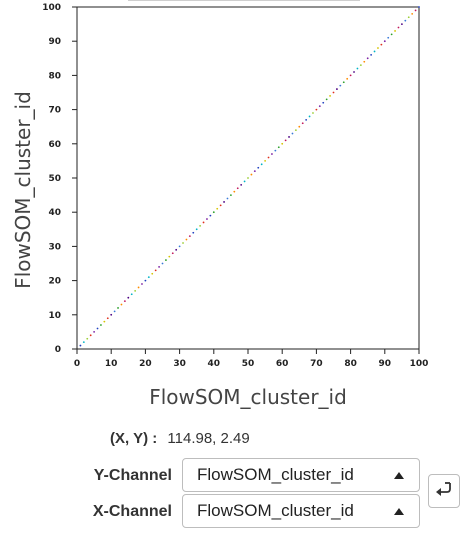 The image size is (468, 536). Describe the element at coordinates (134, 438) in the screenshot. I see `coordinate-label: (X, Y) :` at that location.